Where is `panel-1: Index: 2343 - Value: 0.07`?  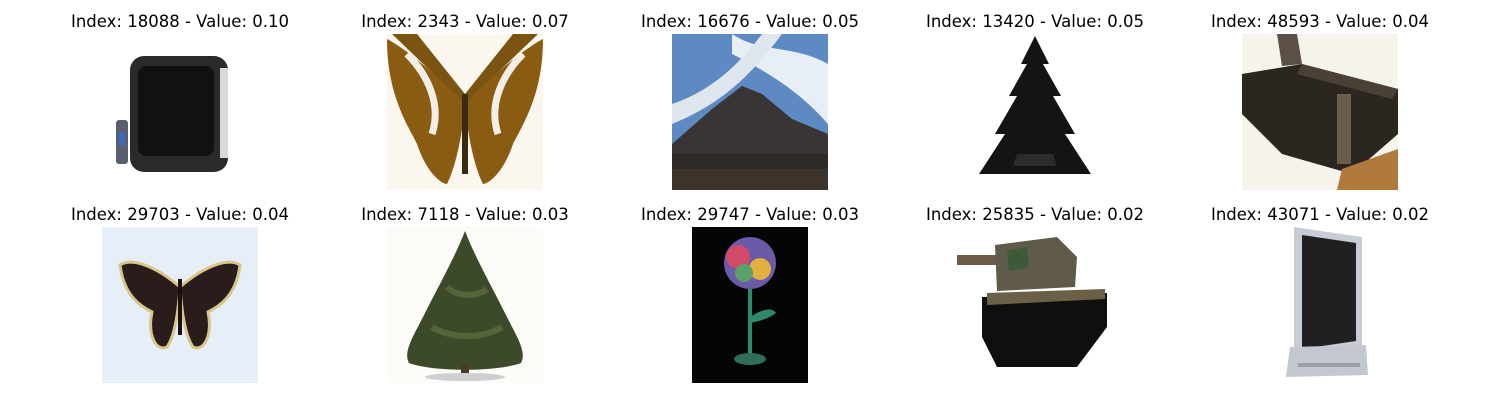 panel-1: Index: 2343 - Value: 0.07 is located at coordinates (465, 104).